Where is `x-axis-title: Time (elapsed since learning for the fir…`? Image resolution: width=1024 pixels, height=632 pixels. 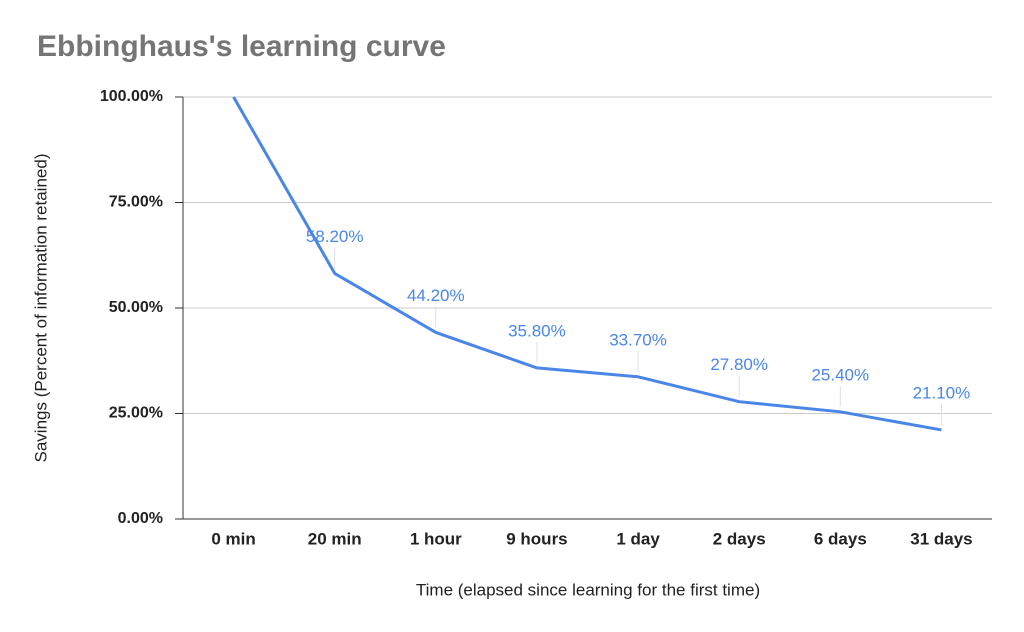 x-axis-title: Time (elapsed since learning for the fir… is located at coordinates (588, 589).